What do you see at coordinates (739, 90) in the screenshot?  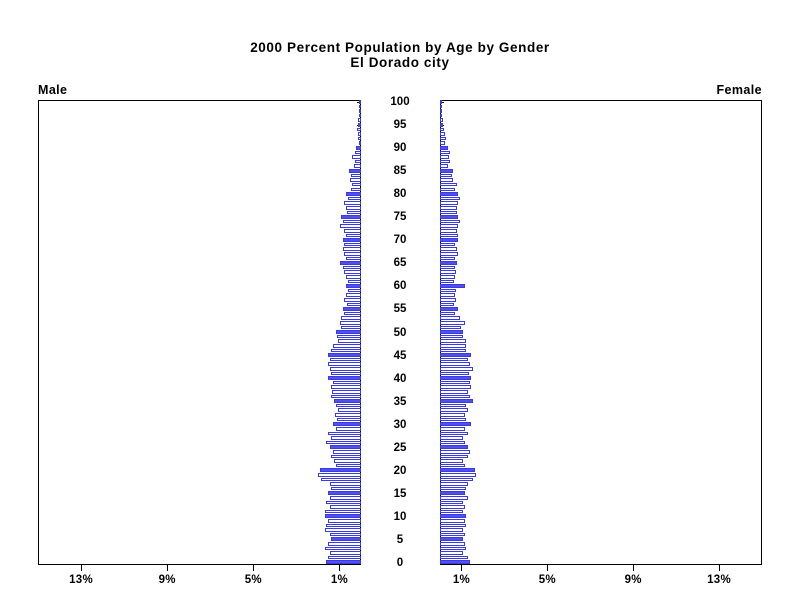 I see `female-panel-label: Female` at bounding box center [739, 90].